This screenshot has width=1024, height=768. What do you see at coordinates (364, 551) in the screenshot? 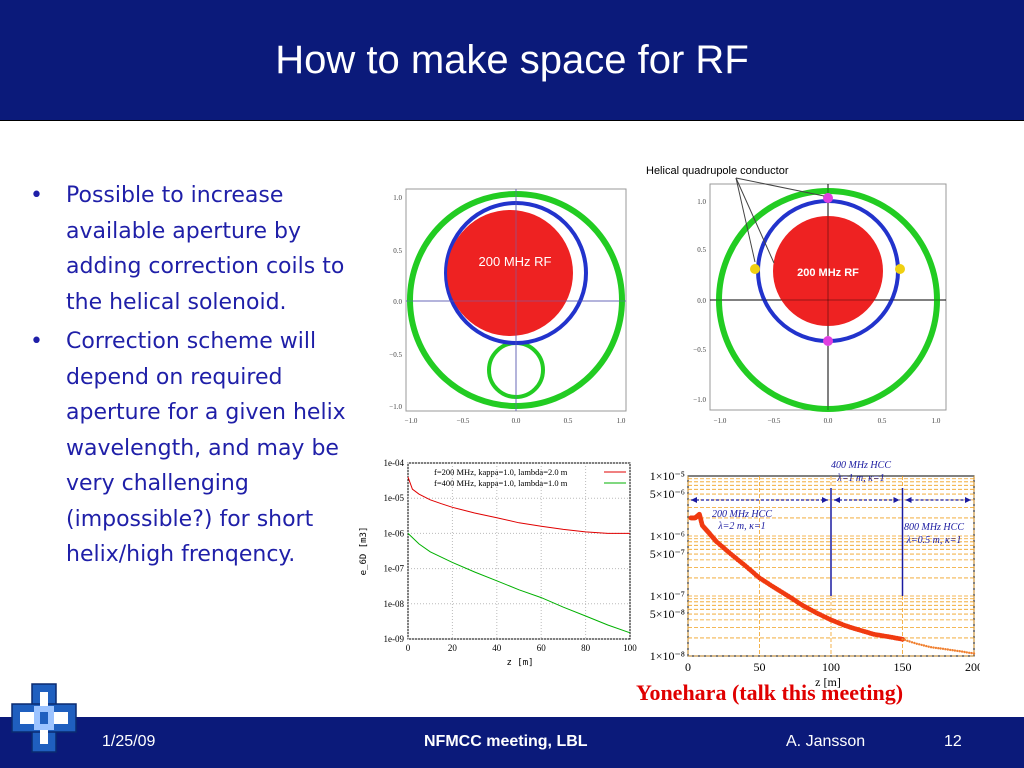
I see `y-axis-label: e_6D [m3]` at bounding box center [364, 551].